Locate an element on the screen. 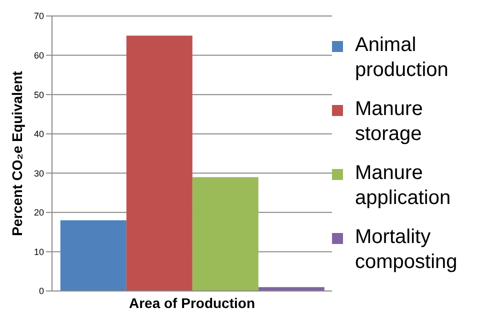 The width and height of the screenshot is (500, 321). y-tick-label: 10 is located at coordinates (39, 251).